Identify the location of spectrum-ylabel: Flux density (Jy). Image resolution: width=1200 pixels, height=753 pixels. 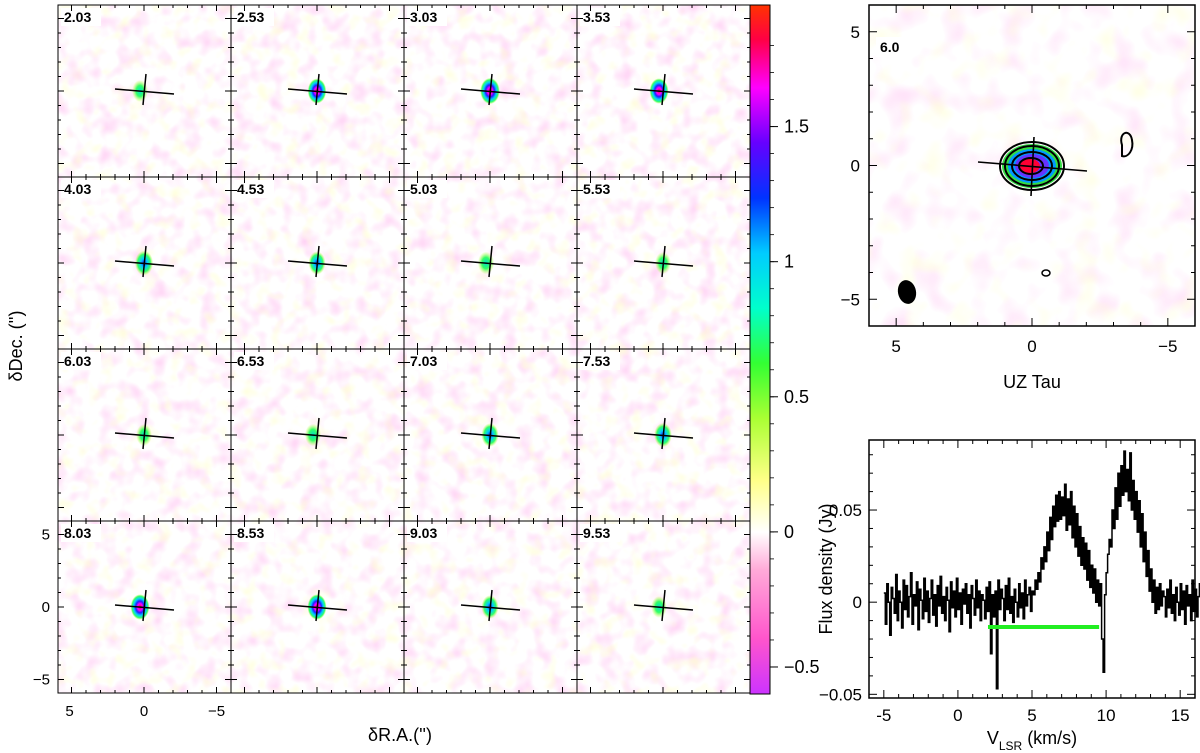
(826, 568).